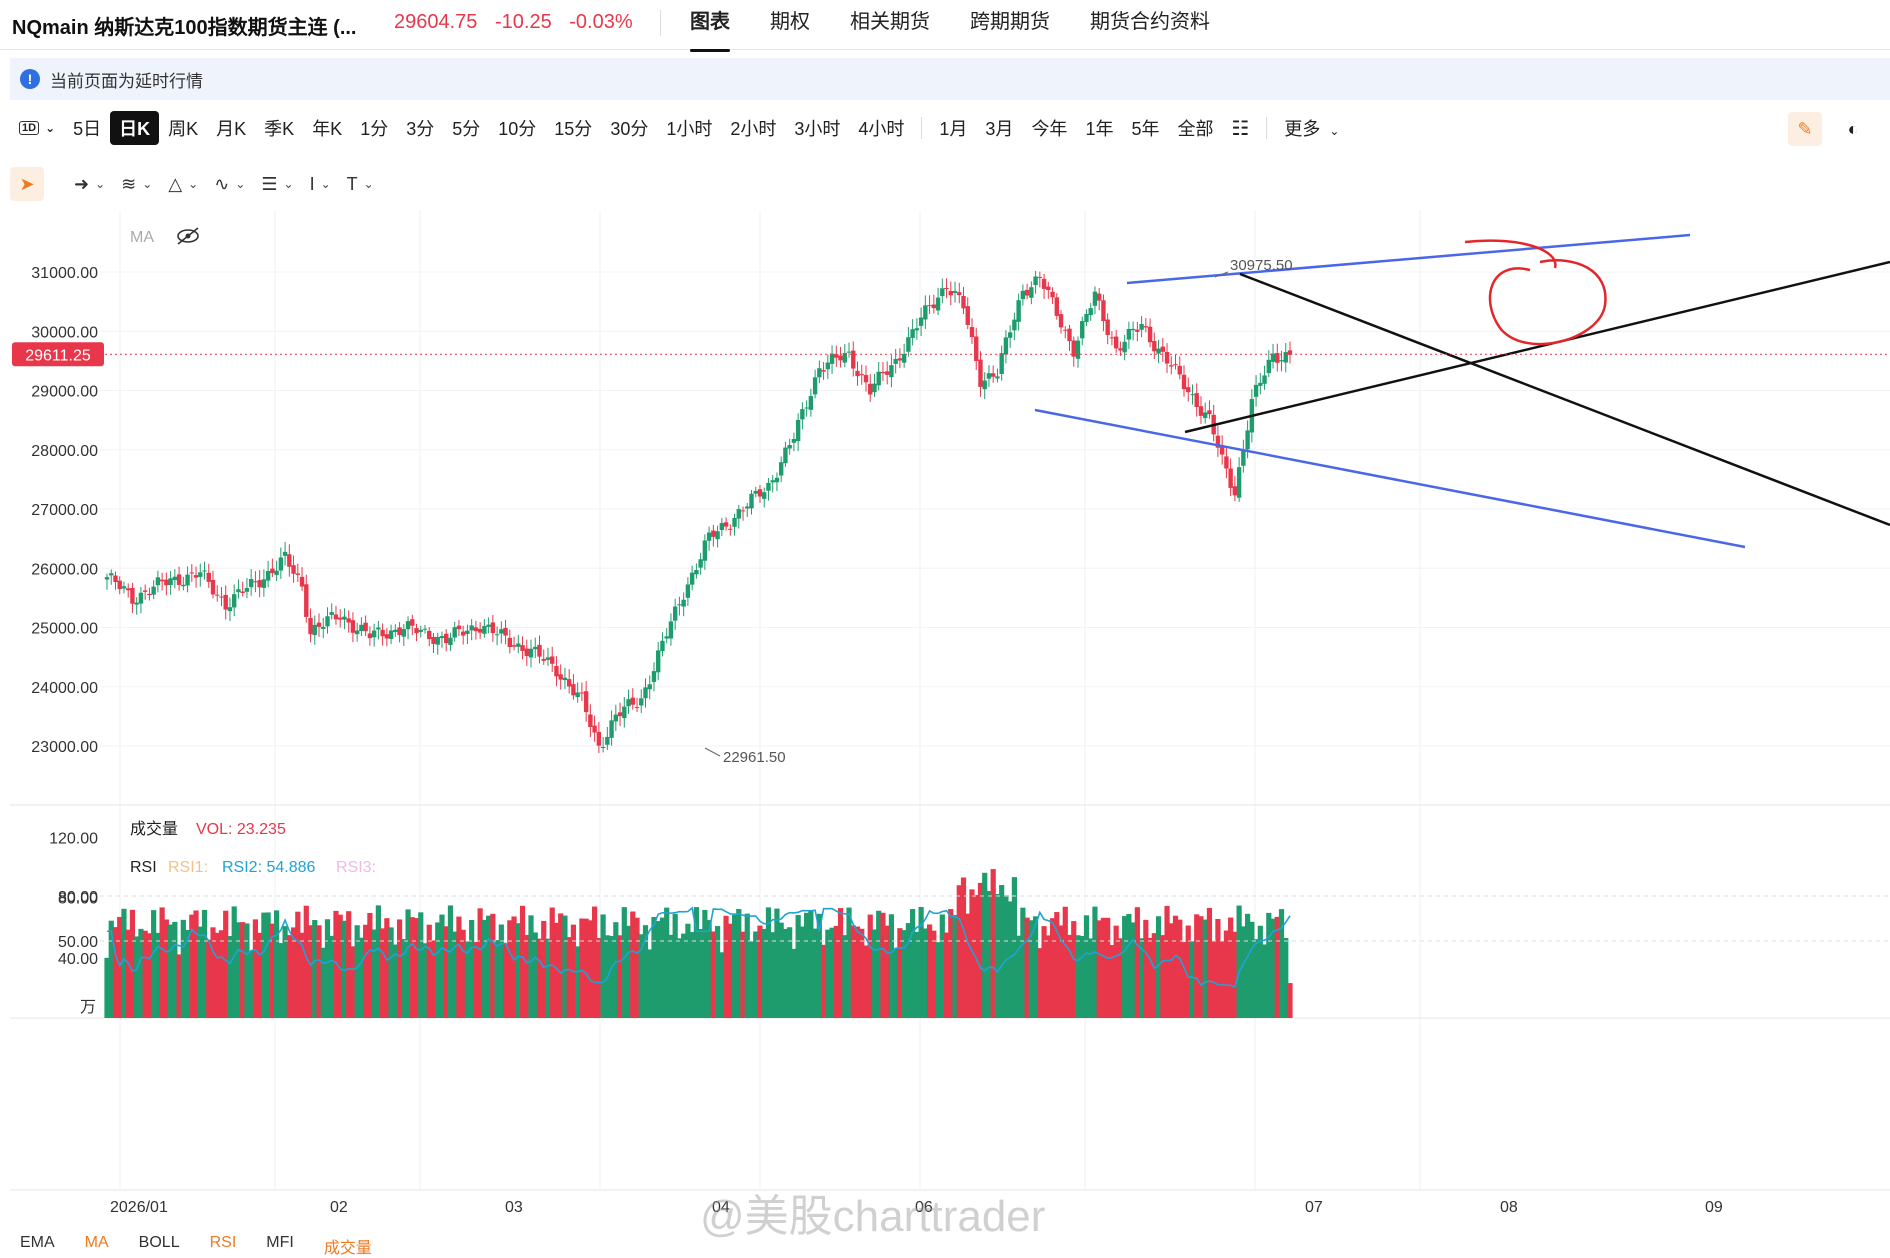 Image resolution: width=1890 pixels, height=1258 pixels. Describe the element at coordinates (466, 129) in the screenshot. I see `period-a-8: 5分` at that location.